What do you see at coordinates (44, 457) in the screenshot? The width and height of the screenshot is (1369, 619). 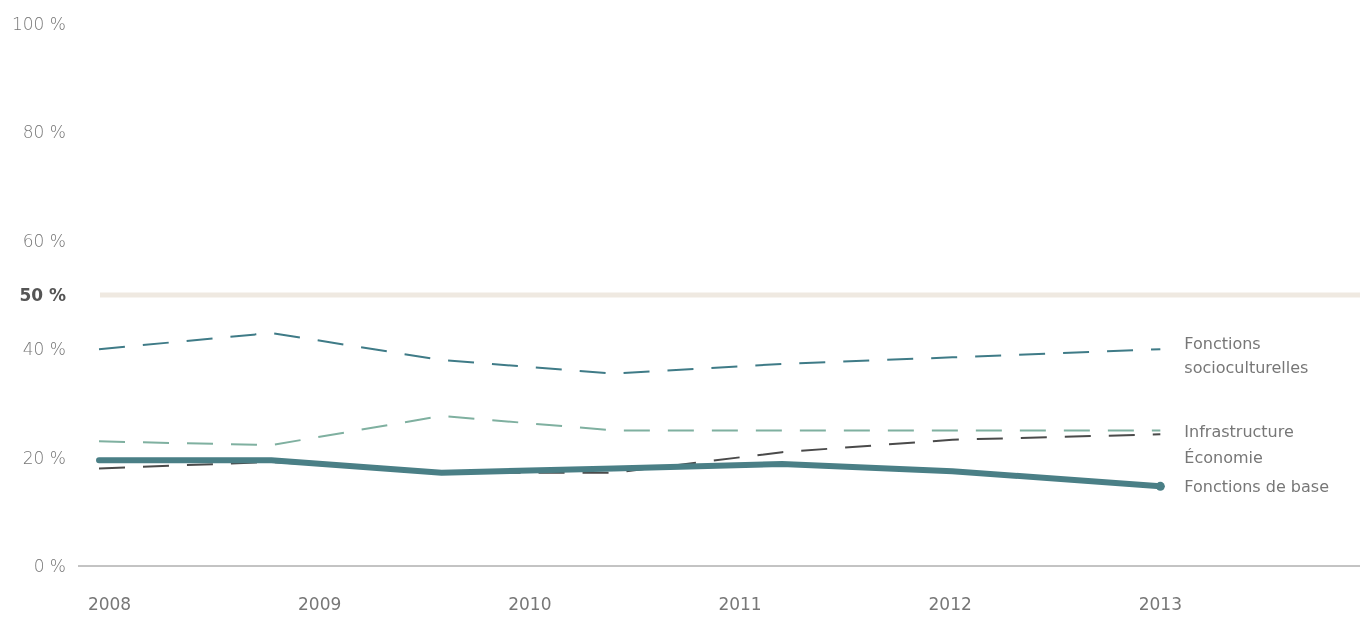 I see `y-tick-label: 20 %` at bounding box center [44, 457].